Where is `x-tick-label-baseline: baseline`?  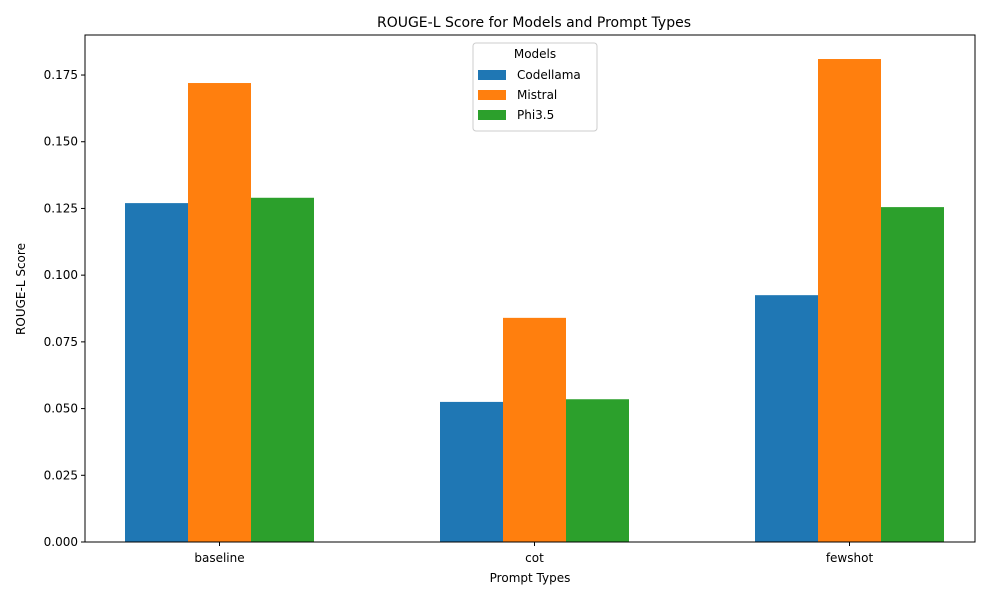 x-tick-label-baseline: baseline is located at coordinates (219, 558).